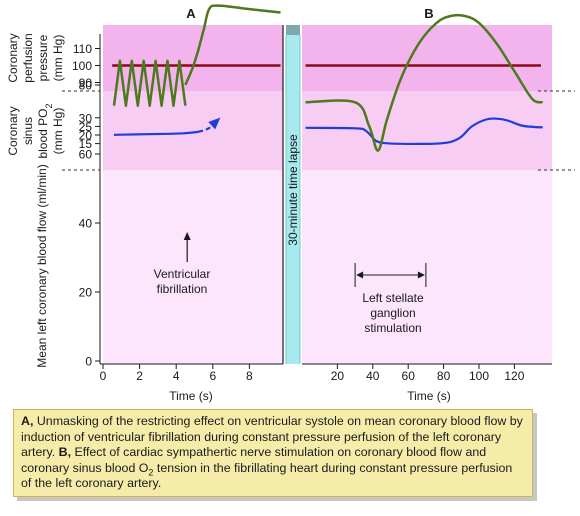 The height and width of the screenshot is (516, 580). I want to click on panel-a-x-tick-label-2: 2, so click(139, 376).